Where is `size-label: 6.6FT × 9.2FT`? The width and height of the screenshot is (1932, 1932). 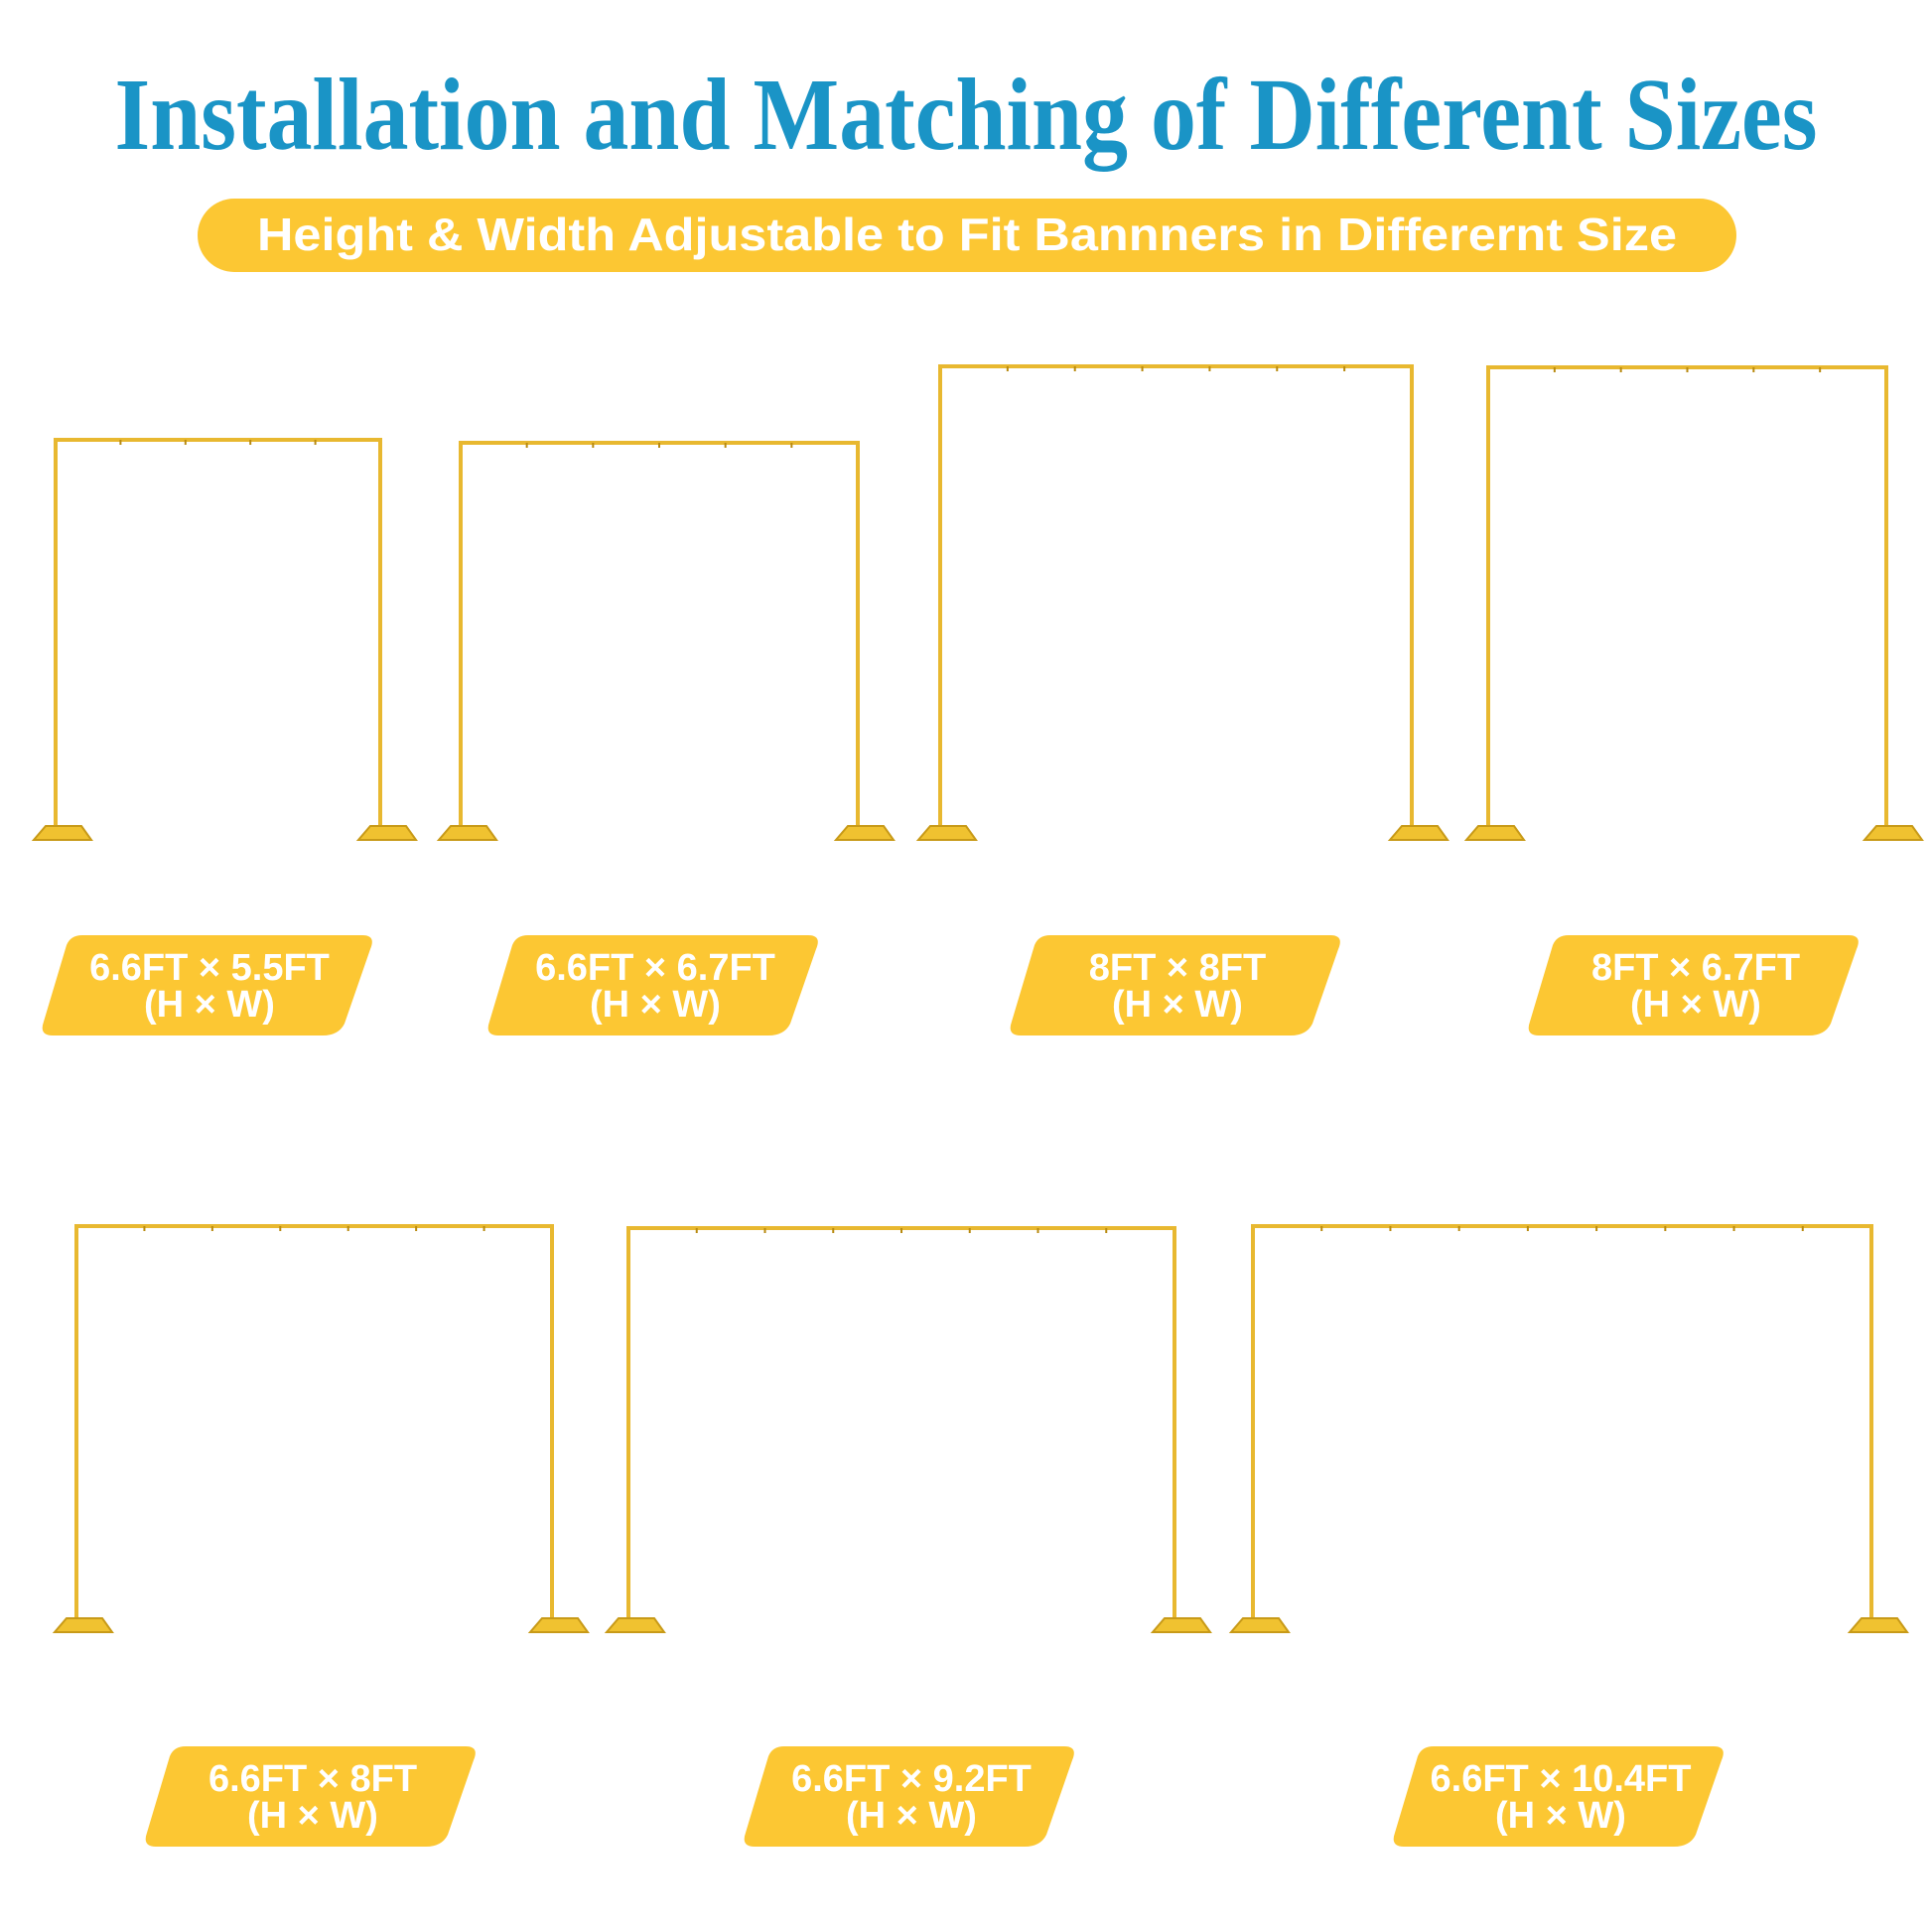
size-label: 6.6FT × 9.2FT is located at coordinates (911, 1779).